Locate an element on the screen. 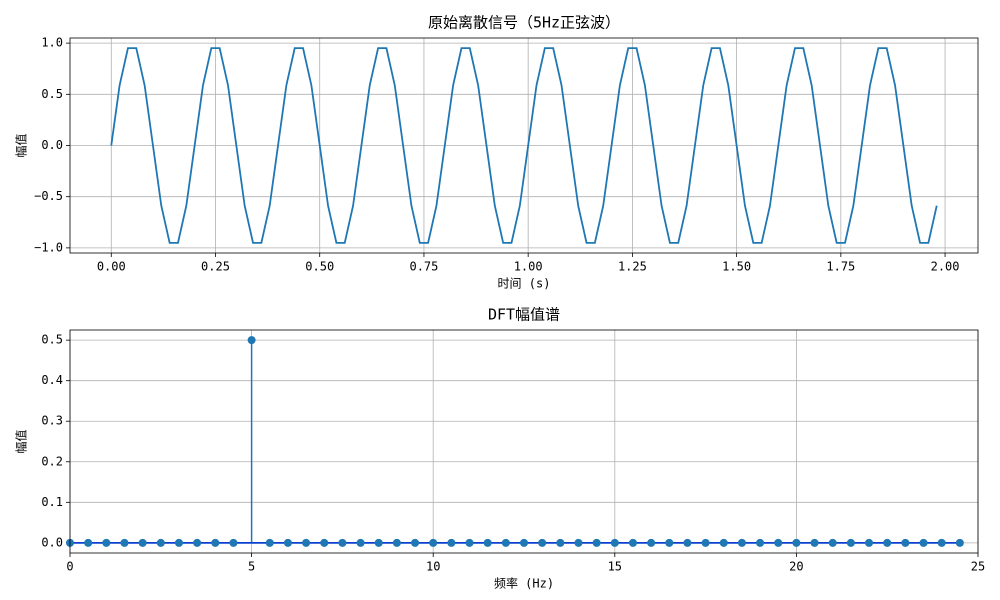 This screenshot has height=600, width=1000. x-tick-label: 0.50 is located at coordinates (319, 267).